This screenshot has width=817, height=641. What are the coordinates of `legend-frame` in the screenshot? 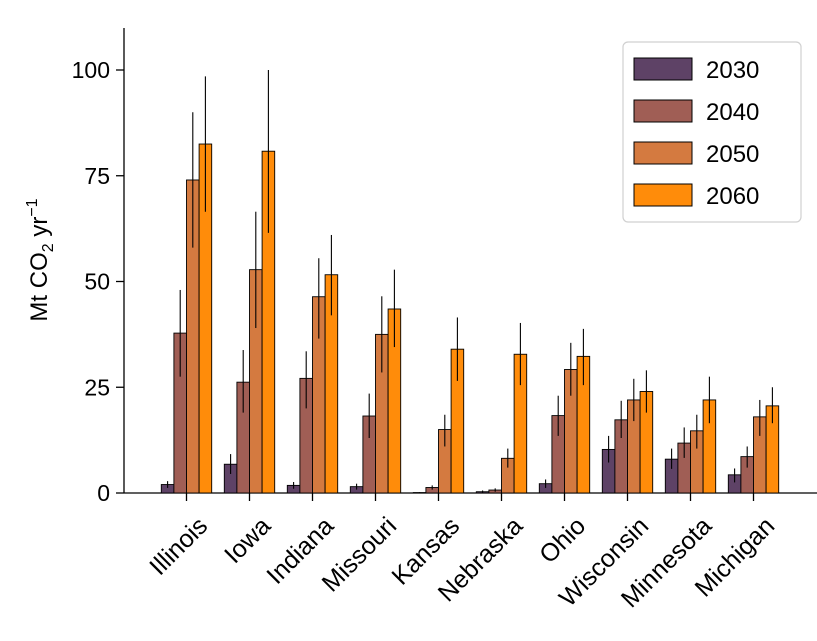 It's located at (712, 132).